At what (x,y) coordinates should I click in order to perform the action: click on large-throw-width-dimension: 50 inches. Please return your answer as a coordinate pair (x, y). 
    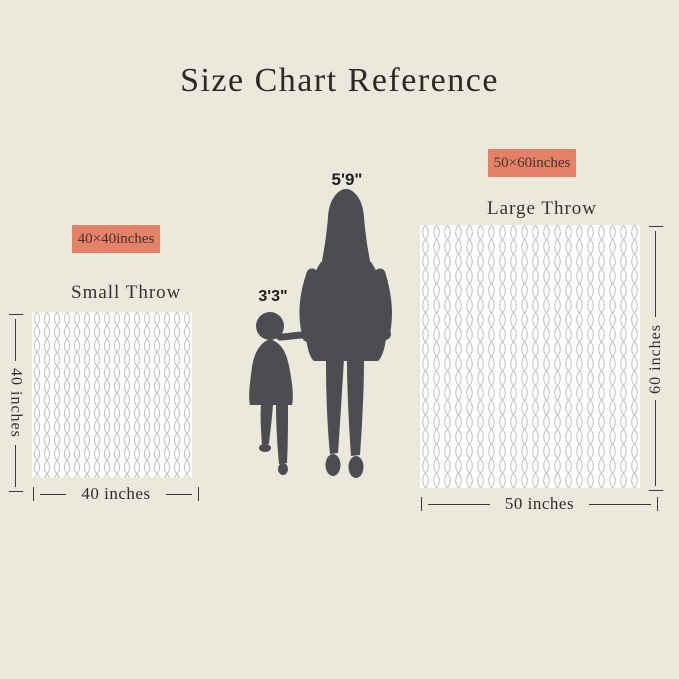
    Looking at the image, I should click on (539, 503).